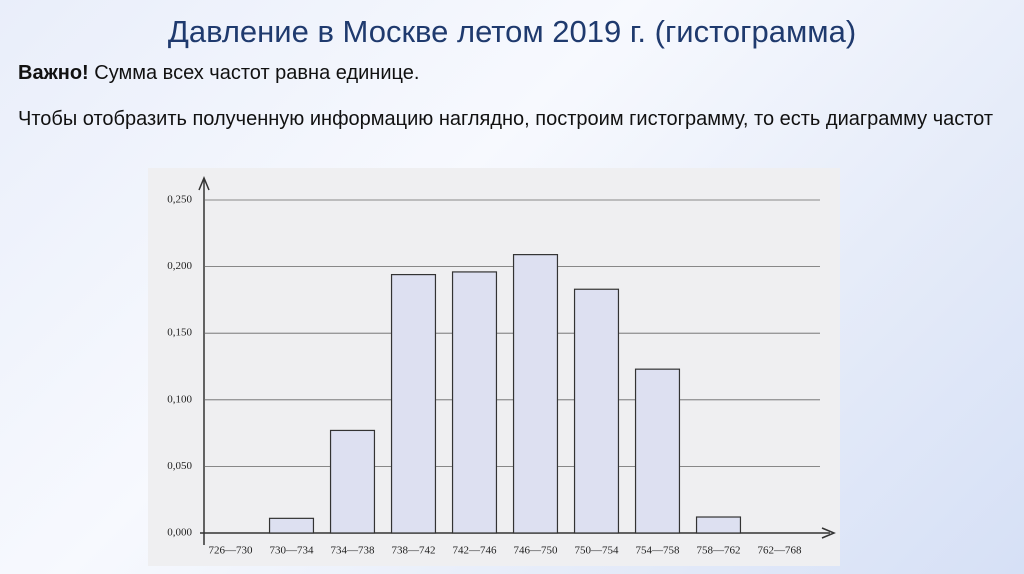  I want to click on x-tick-label: 750—754, so click(597, 551).